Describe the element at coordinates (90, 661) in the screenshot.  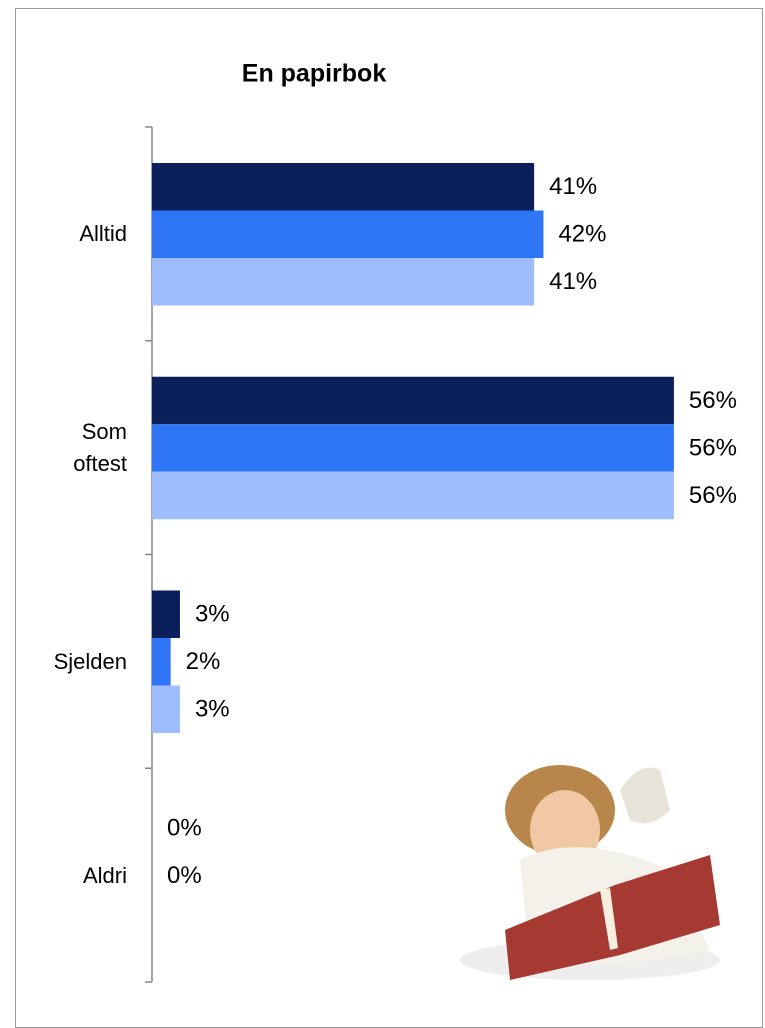
I see `category-label: Sjelden` at that location.